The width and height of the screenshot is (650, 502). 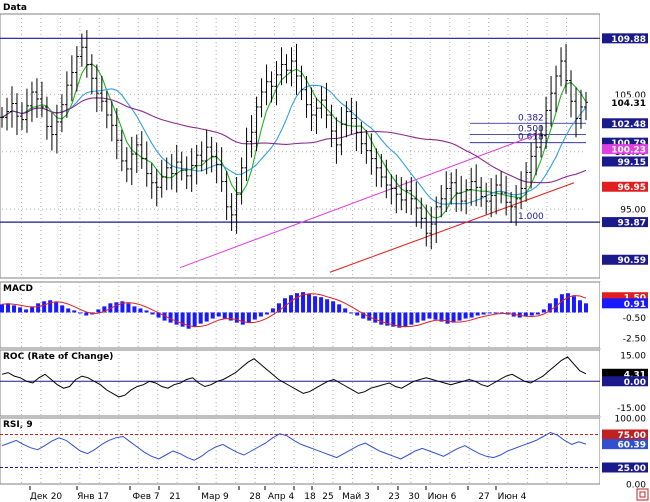 I want to click on price-tick: 105.00, so click(x=631, y=96).